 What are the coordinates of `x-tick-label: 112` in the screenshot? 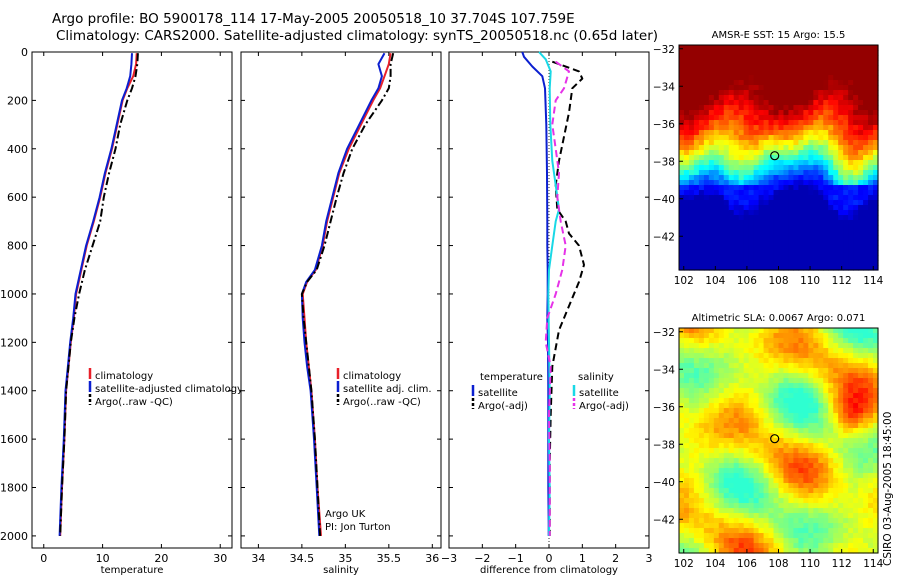 It's located at (842, 281).